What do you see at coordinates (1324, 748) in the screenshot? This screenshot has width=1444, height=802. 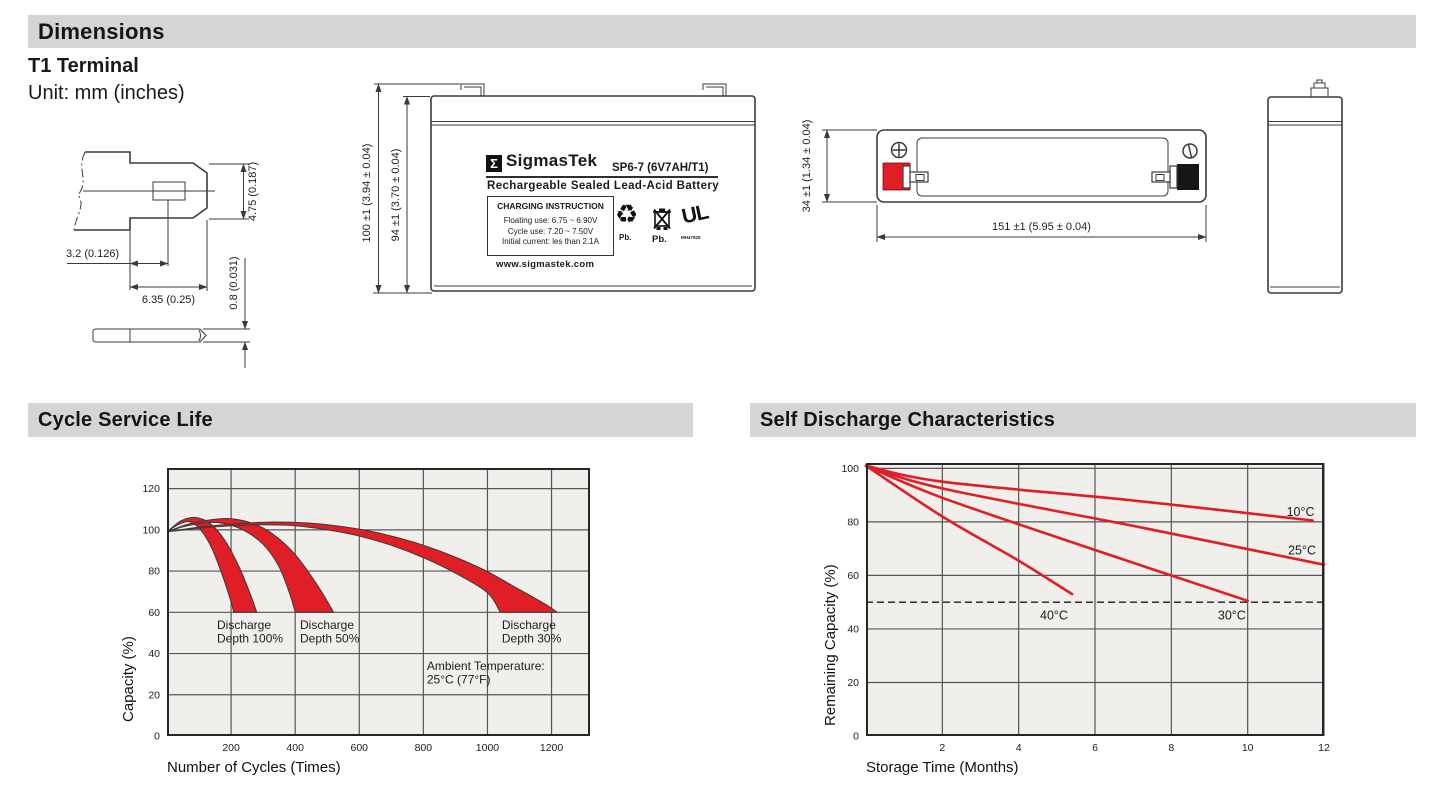 I see `x-tick: 12` at bounding box center [1324, 748].